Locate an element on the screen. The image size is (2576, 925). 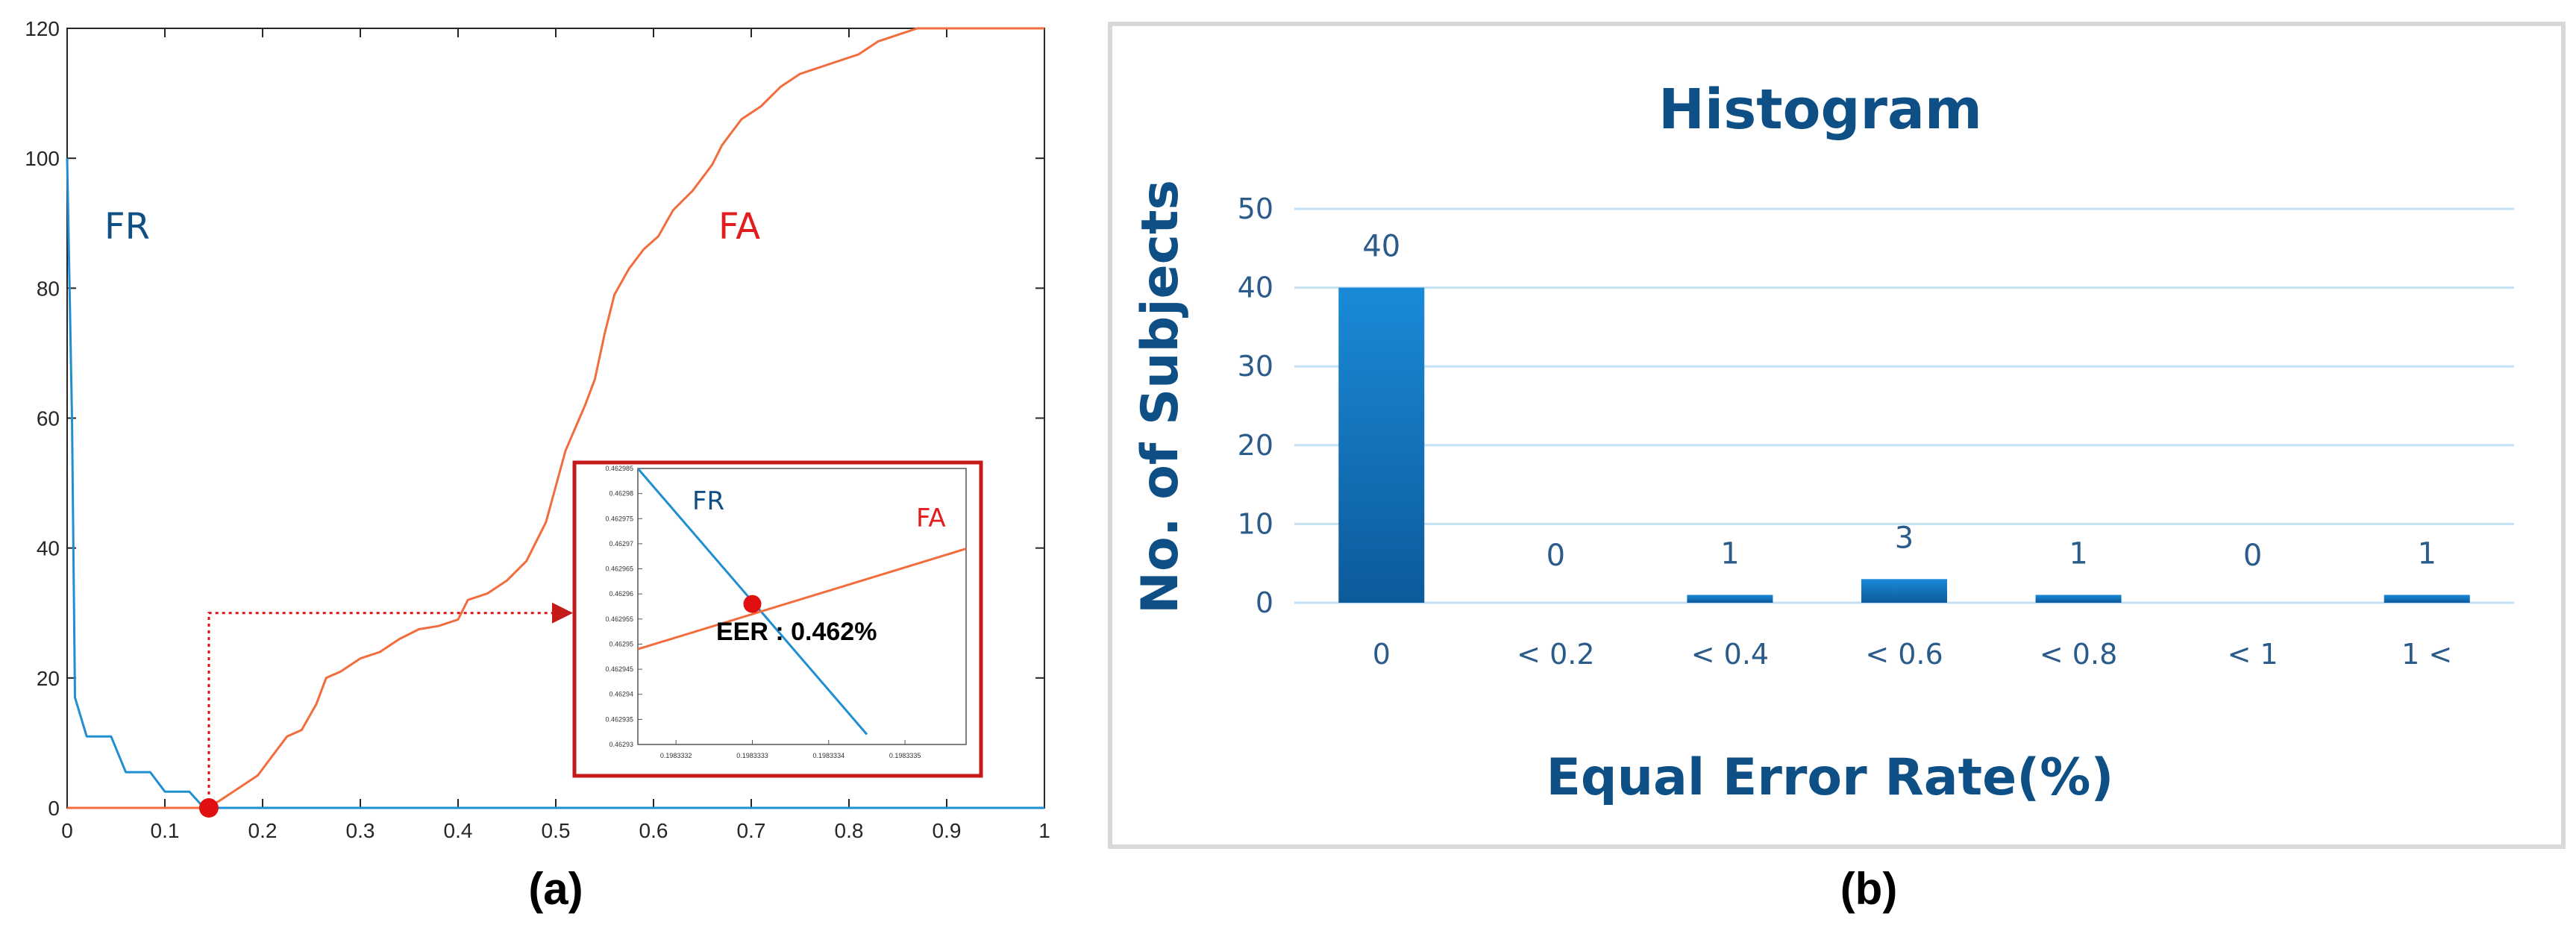
inset-y-tick-label: 0.462935 is located at coordinates (619, 719).